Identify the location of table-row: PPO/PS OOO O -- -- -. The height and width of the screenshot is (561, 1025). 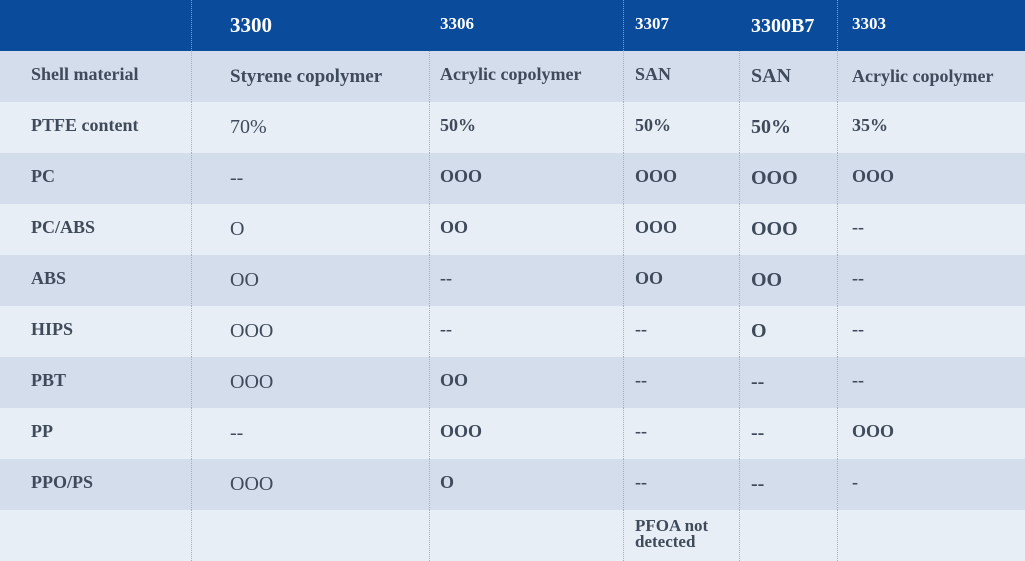
(512, 484).